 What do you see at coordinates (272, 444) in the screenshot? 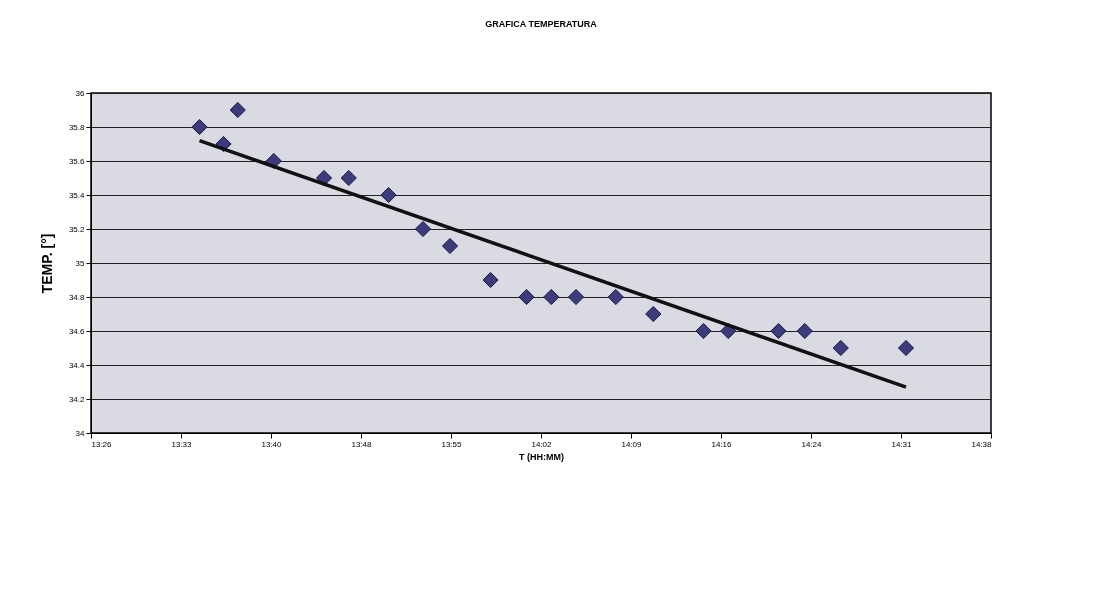
I see `x-tick-label: 13:40` at bounding box center [272, 444].